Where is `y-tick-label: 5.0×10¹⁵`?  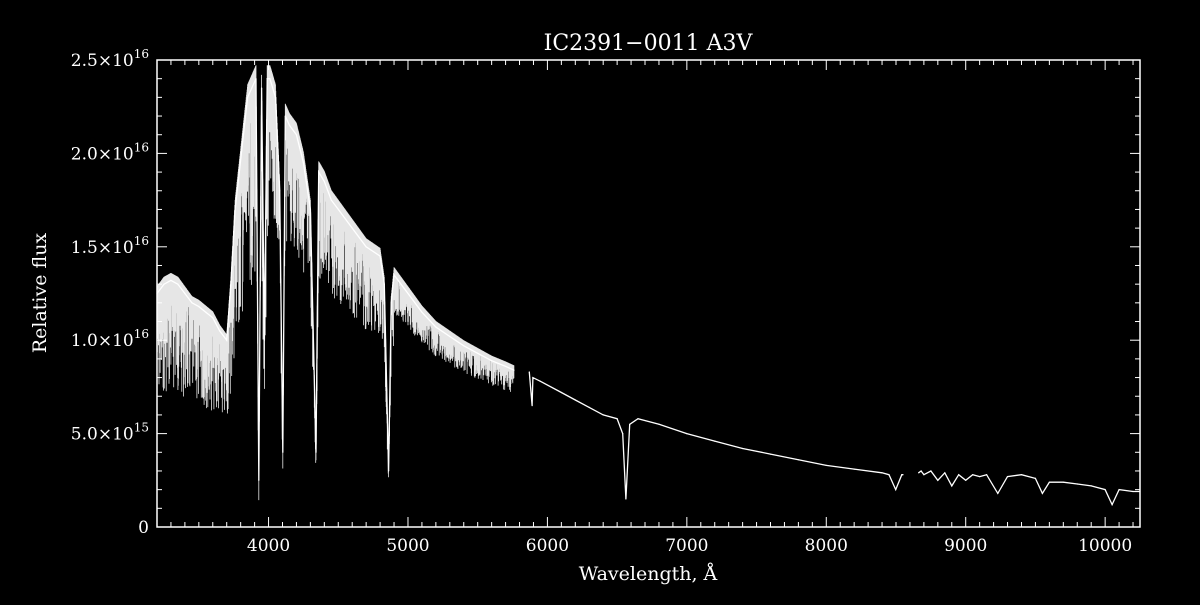
y-tick-label: 5.0×10¹⁵ is located at coordinates (110, 433).